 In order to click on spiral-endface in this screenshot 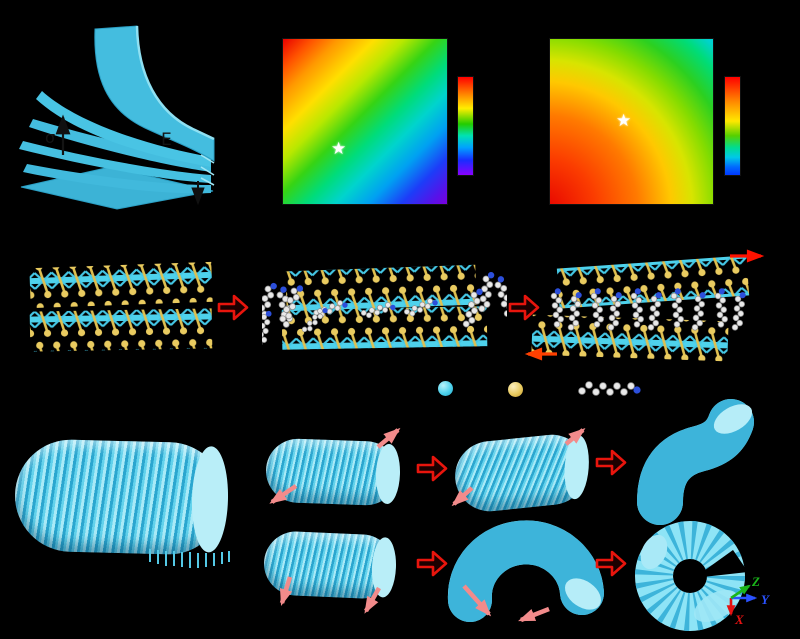, I will do `click(654, 552)`.